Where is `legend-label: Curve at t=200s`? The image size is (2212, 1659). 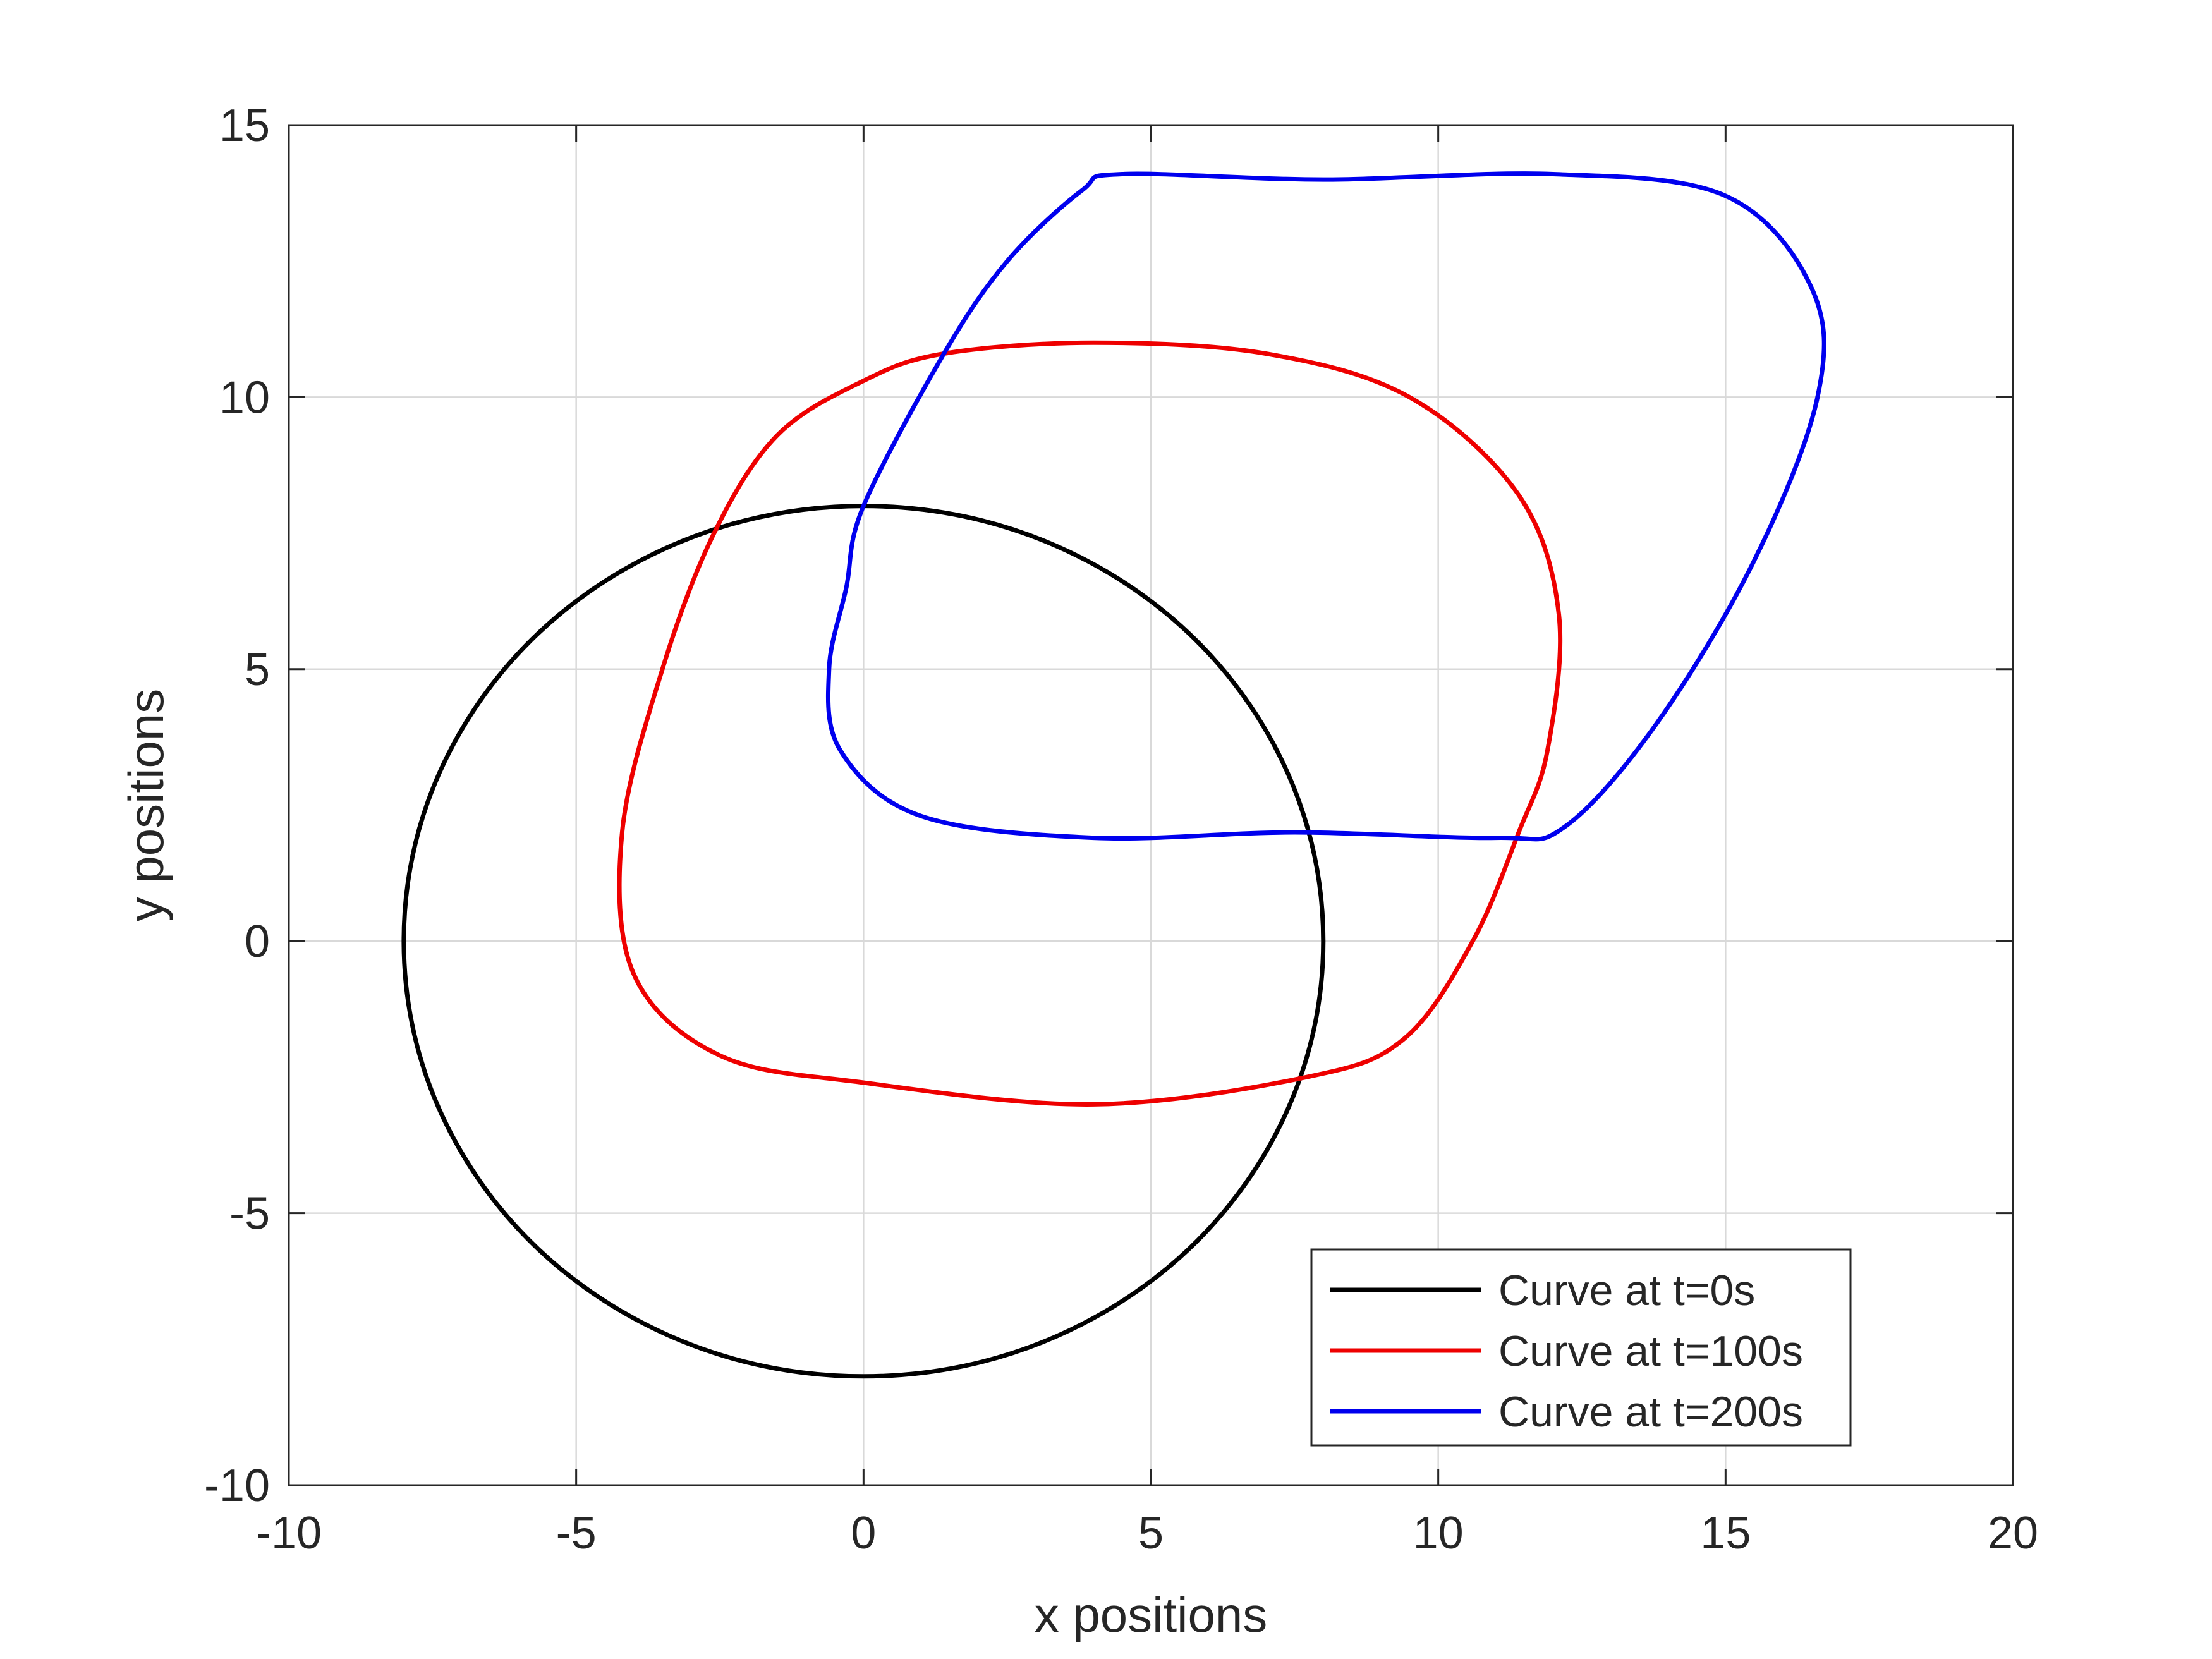 legend-label: Curve at t=200s is located at coordinates (1650, 1412).